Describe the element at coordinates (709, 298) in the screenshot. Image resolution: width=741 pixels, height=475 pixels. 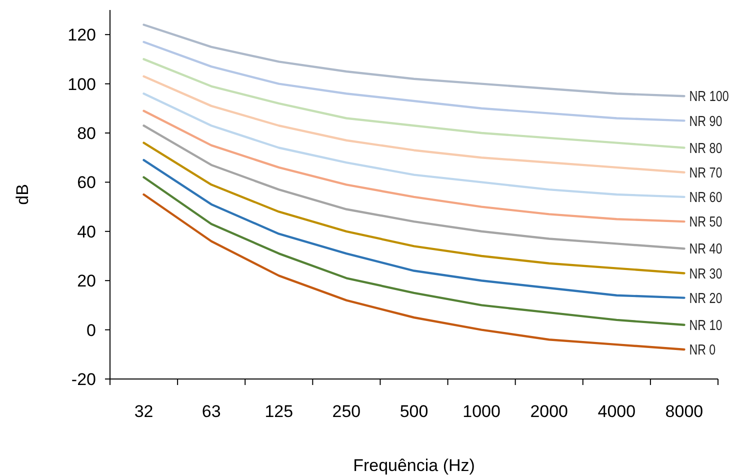
I see `series-label: NR 20` at that location.